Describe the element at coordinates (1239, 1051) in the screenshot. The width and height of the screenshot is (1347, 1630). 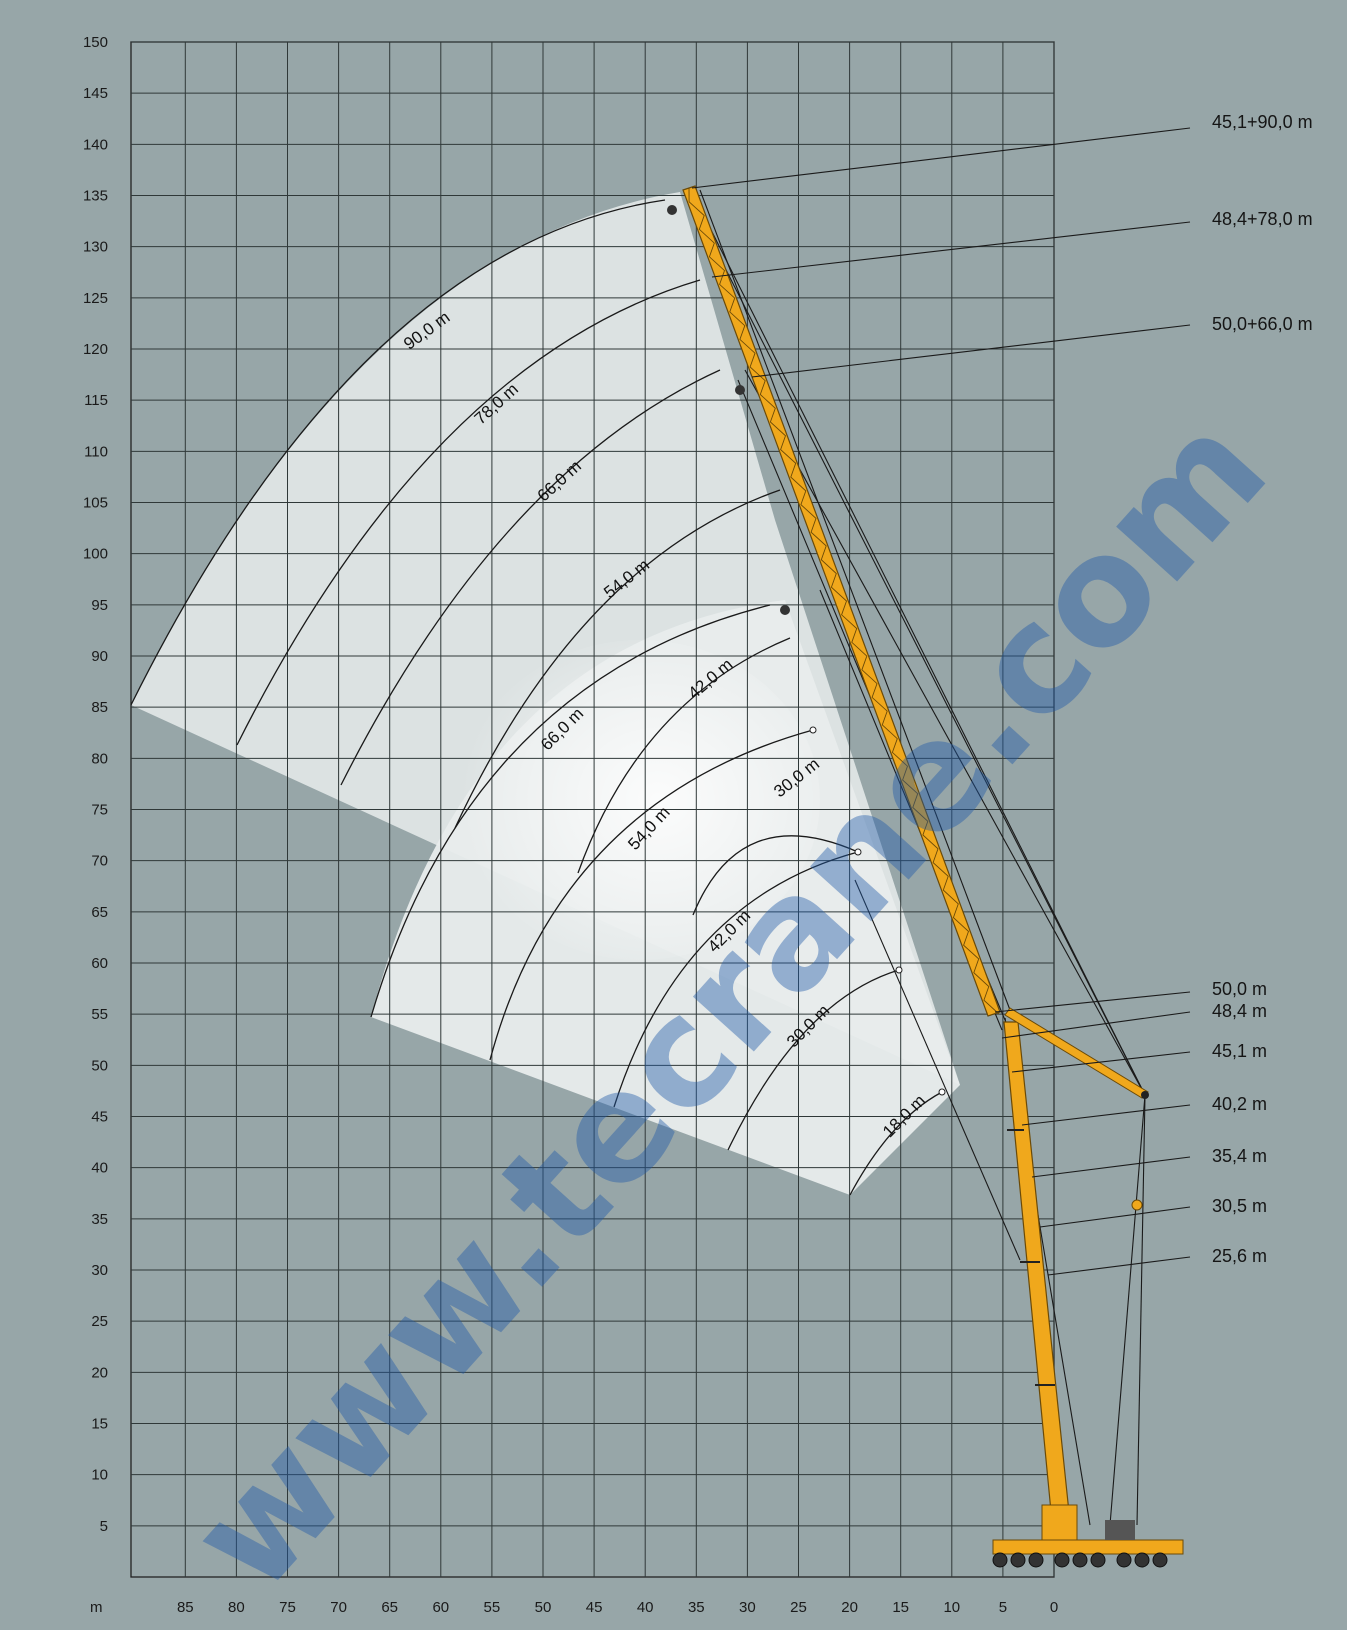
I see `boom-label-45-1: 45,1 m` at that location.